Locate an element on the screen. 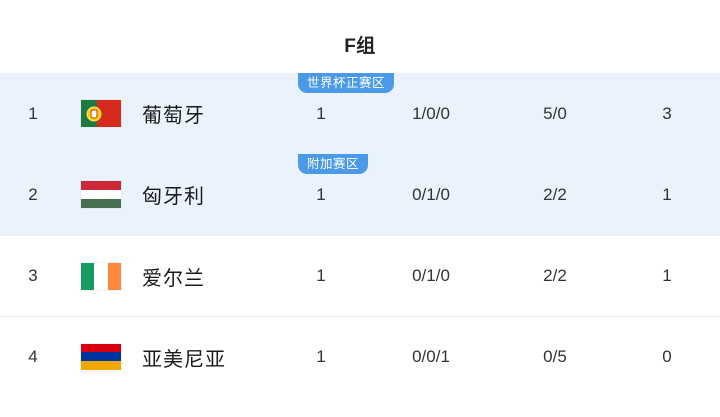 Image resolution: width=720 pixels, height=417 pixels. row-team-name: 爱尔兰 is located at coordinates (173, 278).